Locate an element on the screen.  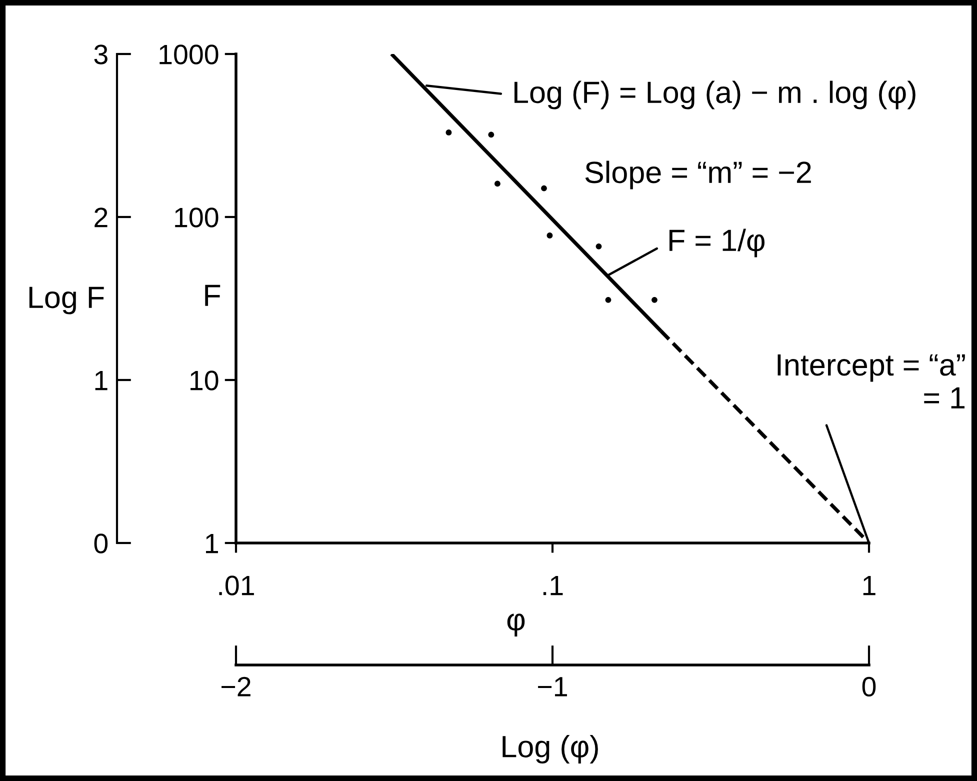
y2-tick-label: 1 is located at coordinates (101, 380).